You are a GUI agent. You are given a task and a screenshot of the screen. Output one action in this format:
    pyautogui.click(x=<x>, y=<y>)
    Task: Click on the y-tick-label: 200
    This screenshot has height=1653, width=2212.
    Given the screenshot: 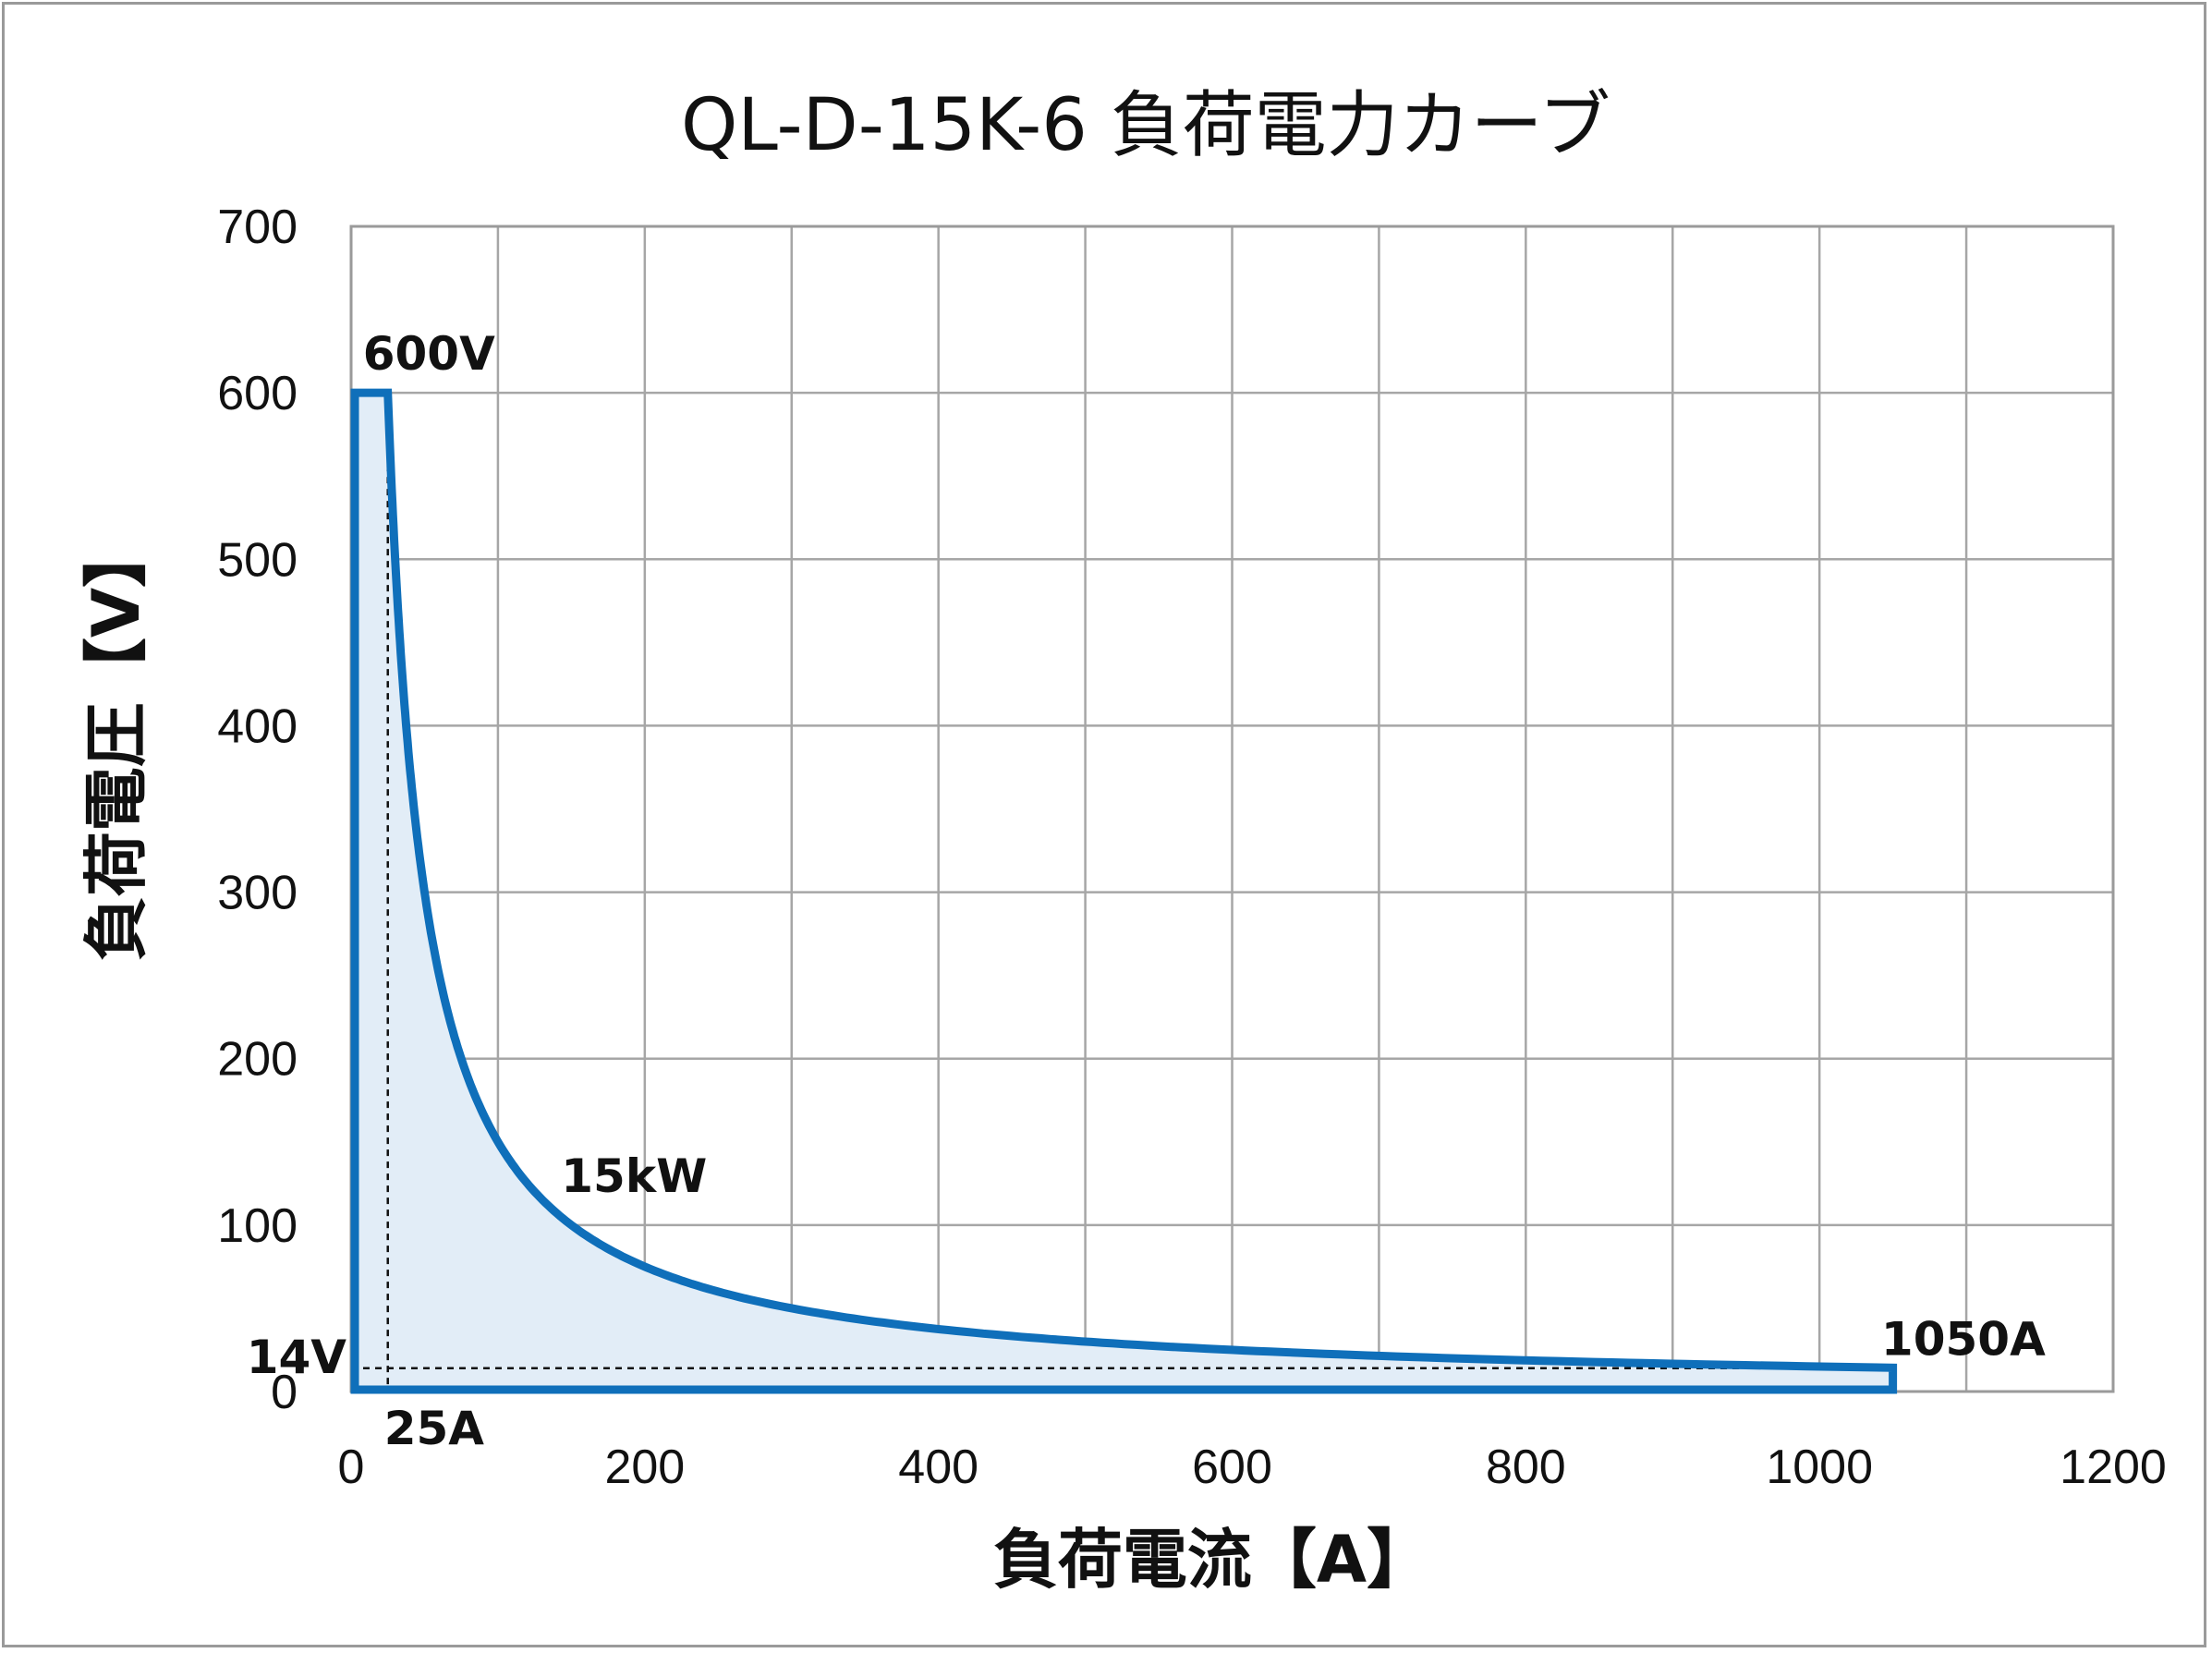 What is the action you would take?
    pyautogui.click(x=257, y=1060)
    